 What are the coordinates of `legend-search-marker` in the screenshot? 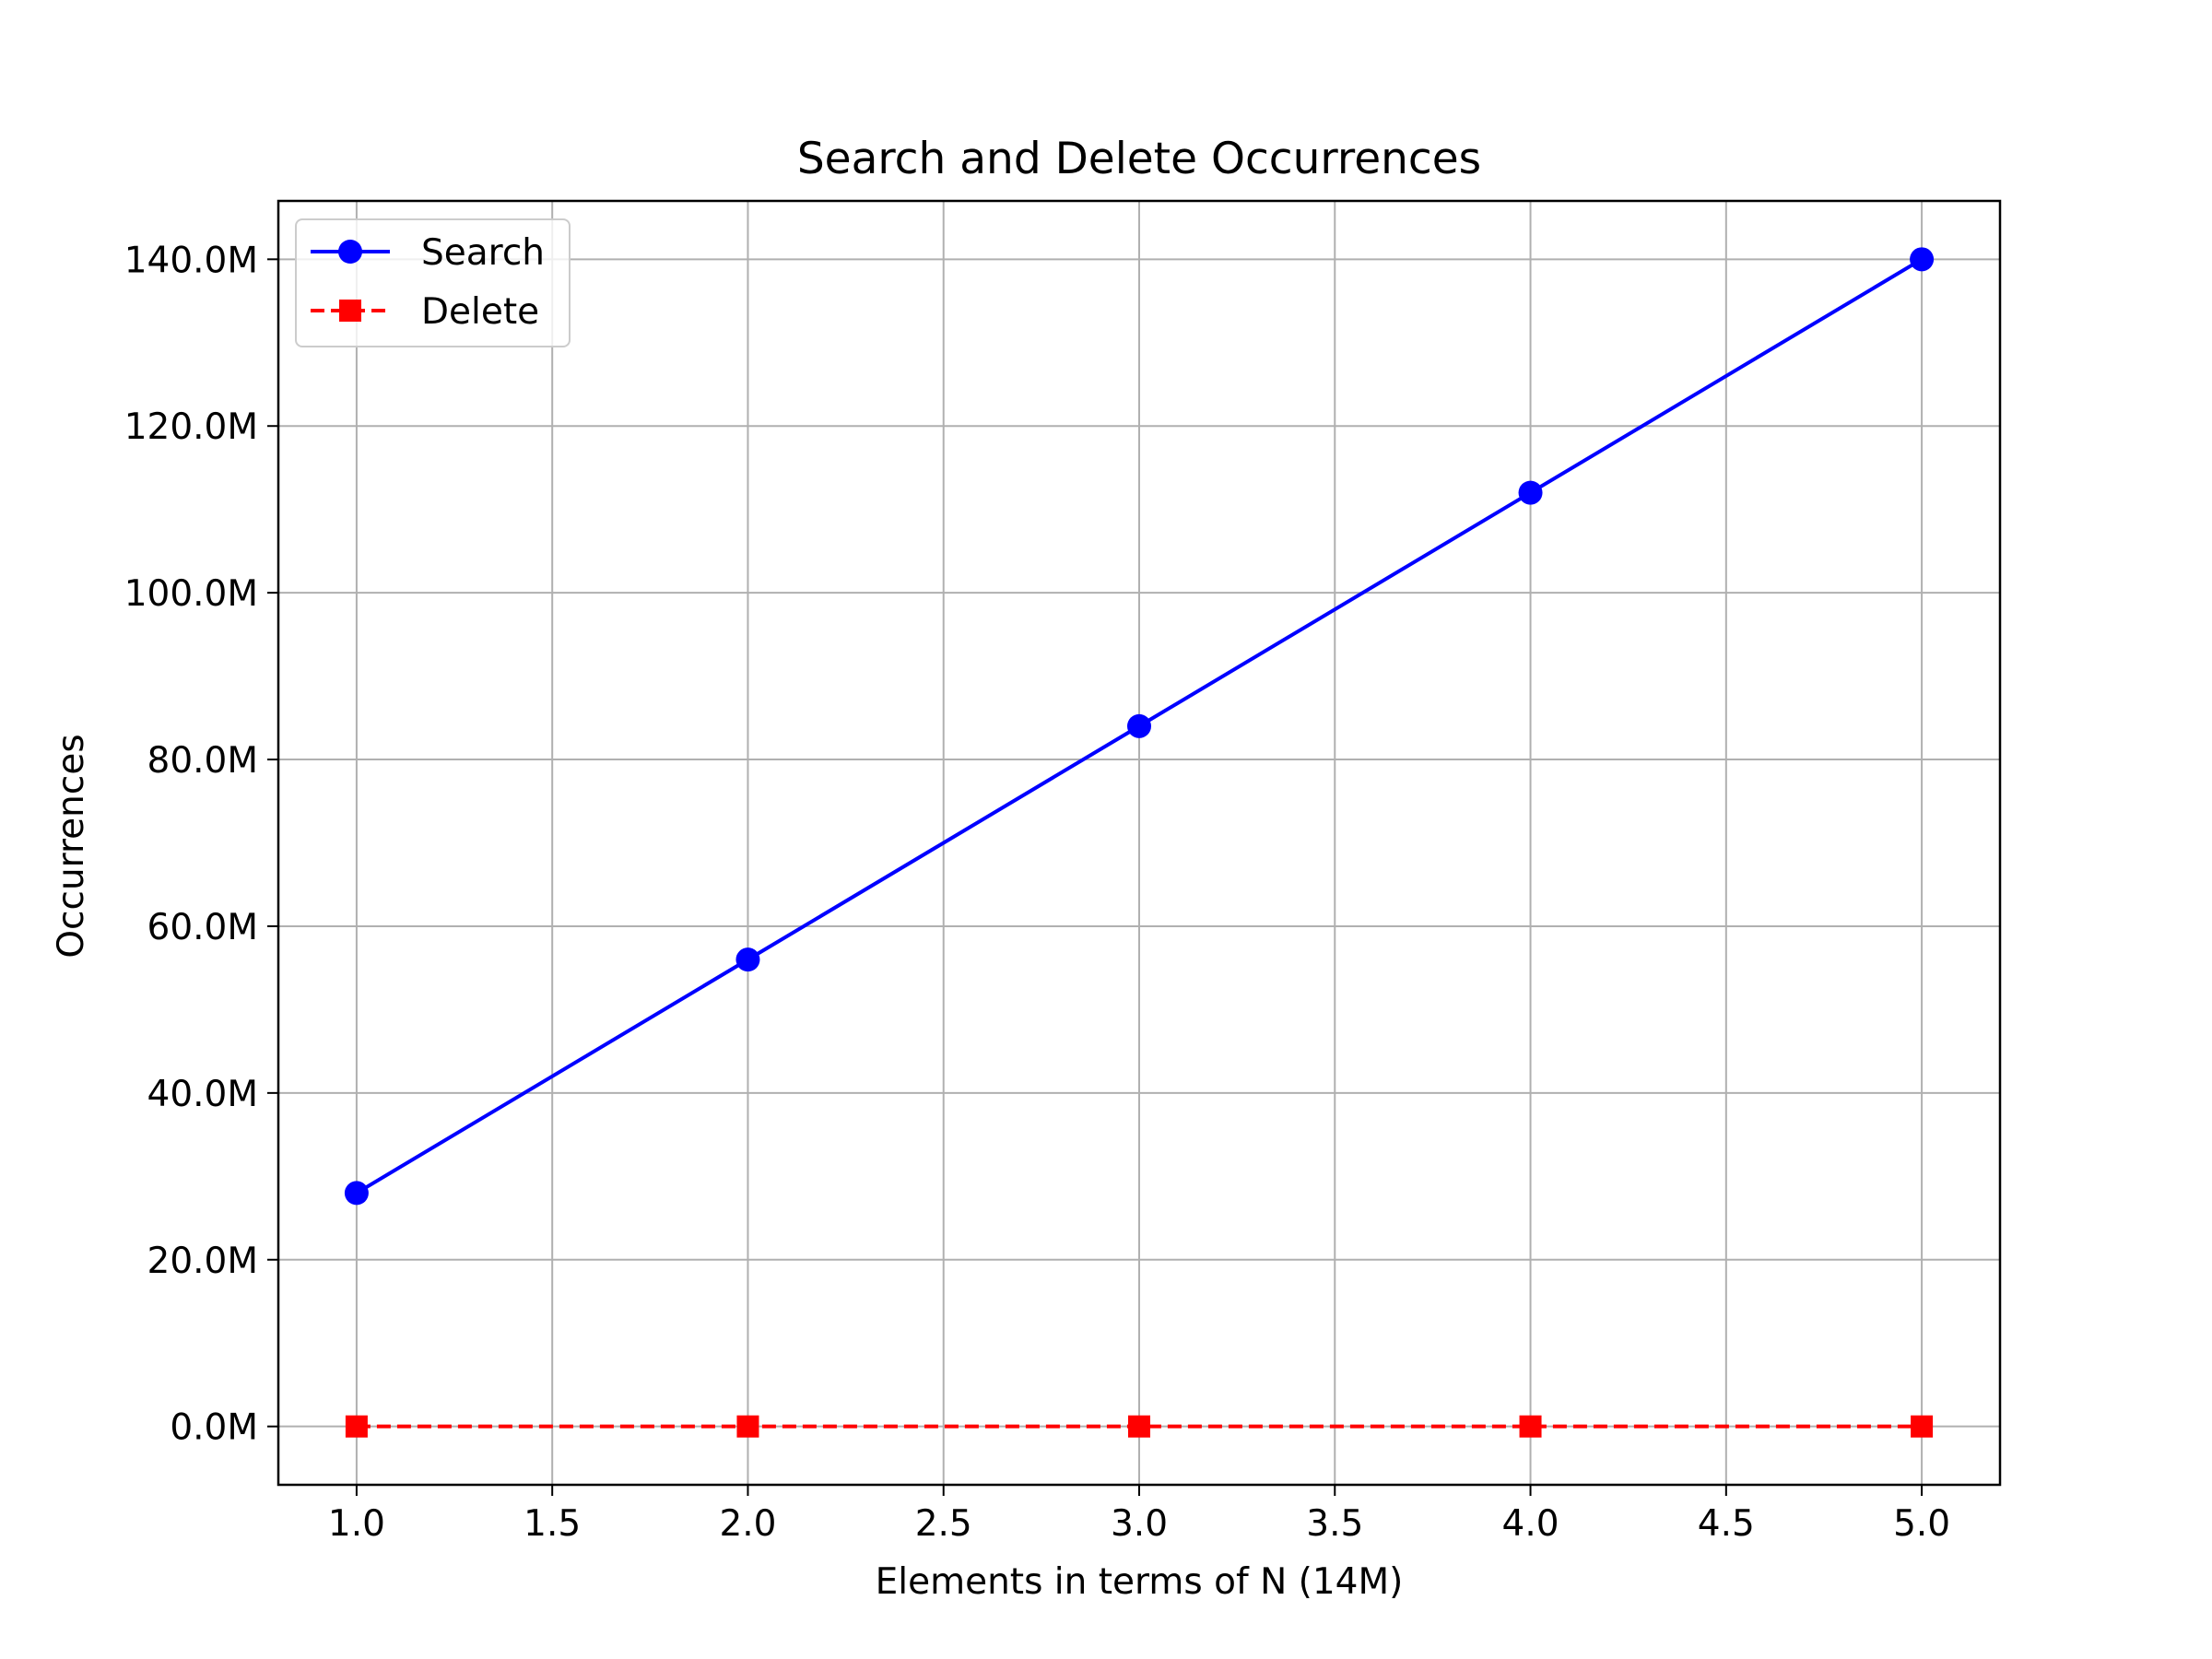 It's located at (350, 252).